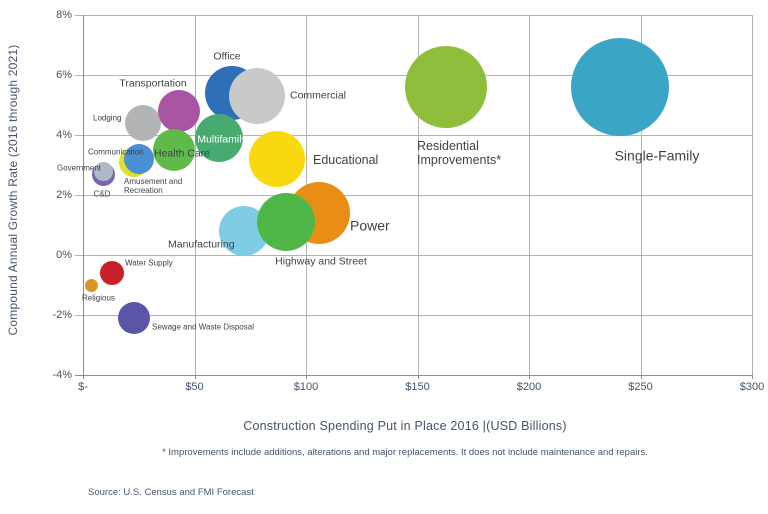 The width and height of the screenshot is (768, 514). What do you see at coordinates (277, 159) in the screenshot?
I see `bubble-educational` at bounding box center [277, 159].